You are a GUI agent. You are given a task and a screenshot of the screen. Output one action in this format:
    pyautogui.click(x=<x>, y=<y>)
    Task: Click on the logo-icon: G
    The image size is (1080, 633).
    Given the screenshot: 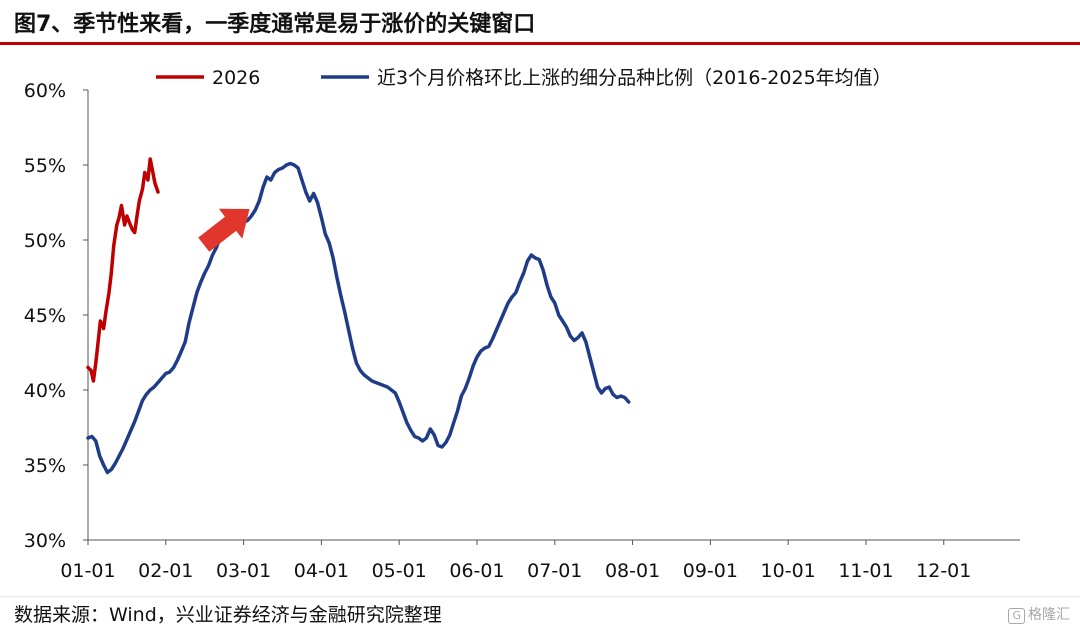 What is the action you would take?
    pyautogui.click(x=1016, y=616)
    